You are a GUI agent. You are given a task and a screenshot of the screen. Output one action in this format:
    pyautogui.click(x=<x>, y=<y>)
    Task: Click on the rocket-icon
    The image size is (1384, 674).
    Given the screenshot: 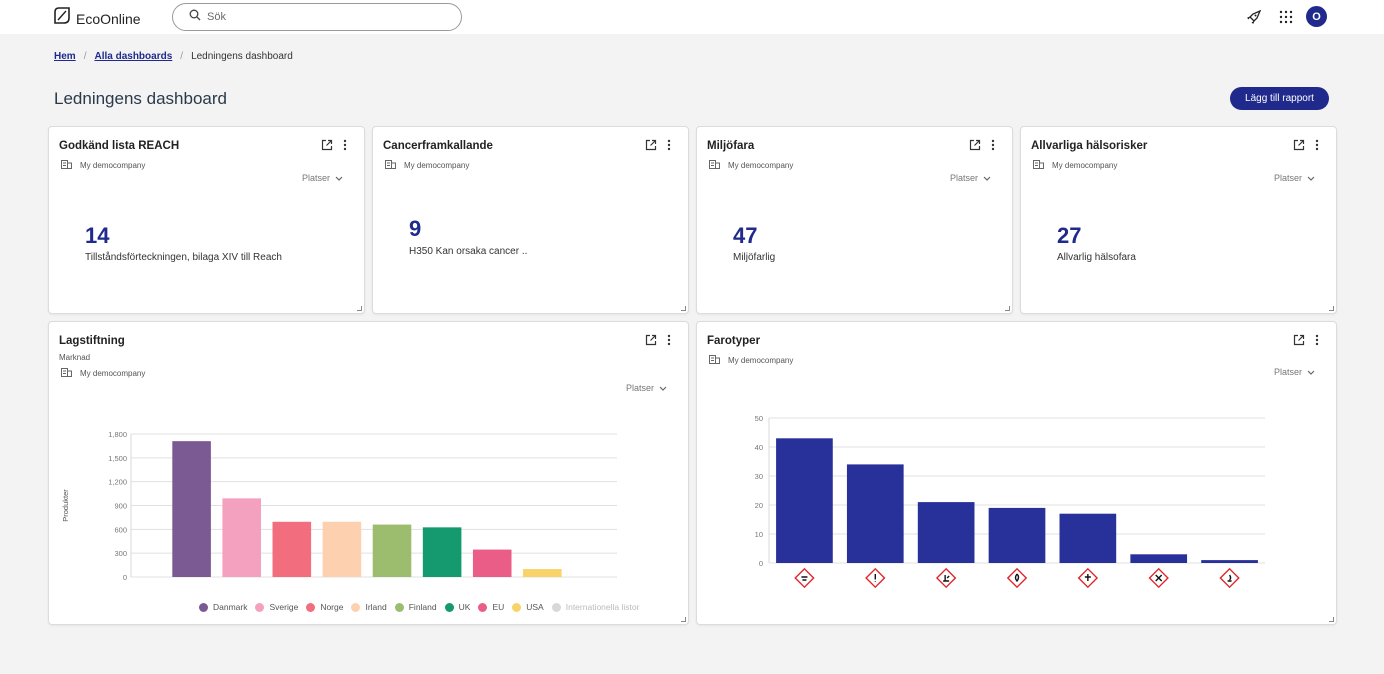 What is the action you would take?
    pyautogui.click(x=1254, y=17)
    